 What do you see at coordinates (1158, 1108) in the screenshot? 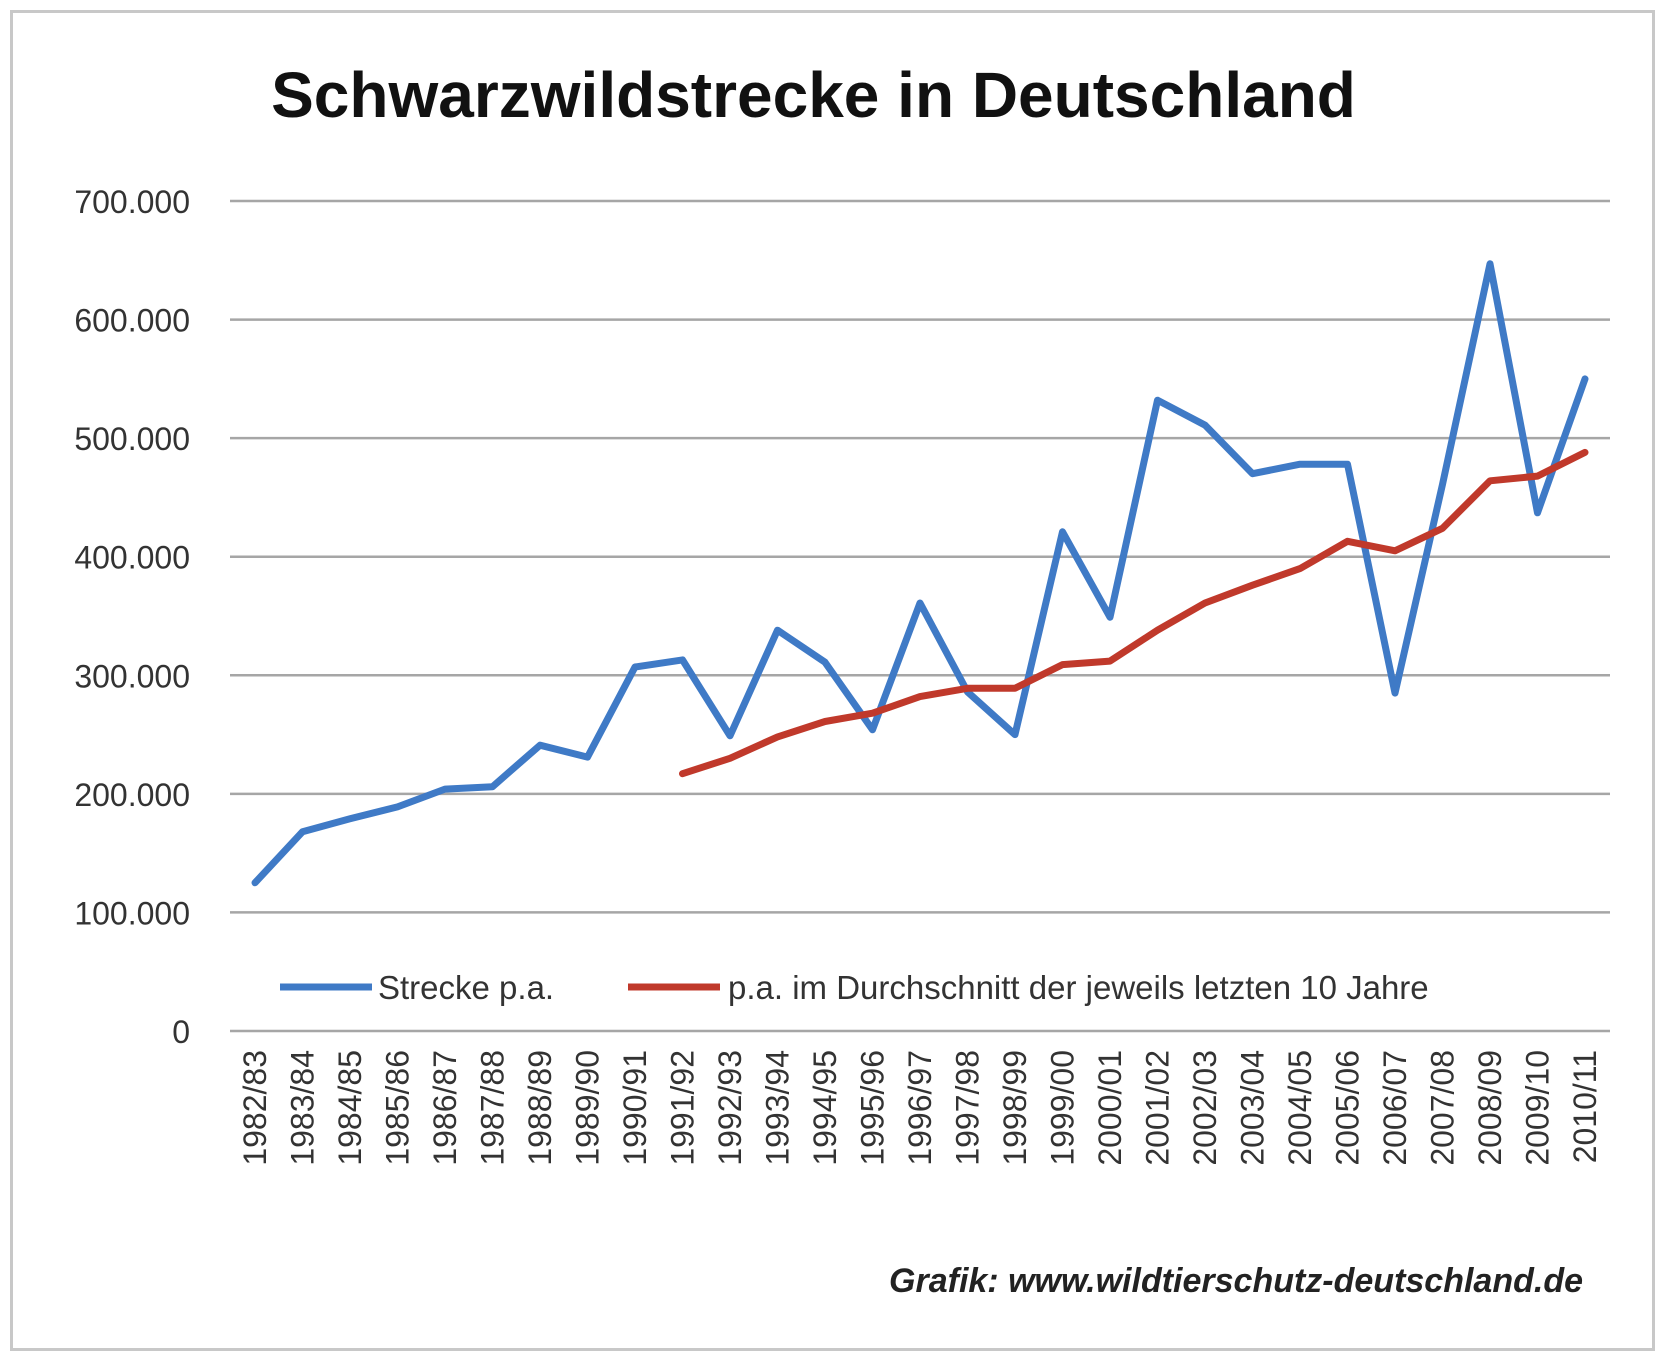
I see `x-tick-label: 2001/02` at bounding box center [1158, 1108].